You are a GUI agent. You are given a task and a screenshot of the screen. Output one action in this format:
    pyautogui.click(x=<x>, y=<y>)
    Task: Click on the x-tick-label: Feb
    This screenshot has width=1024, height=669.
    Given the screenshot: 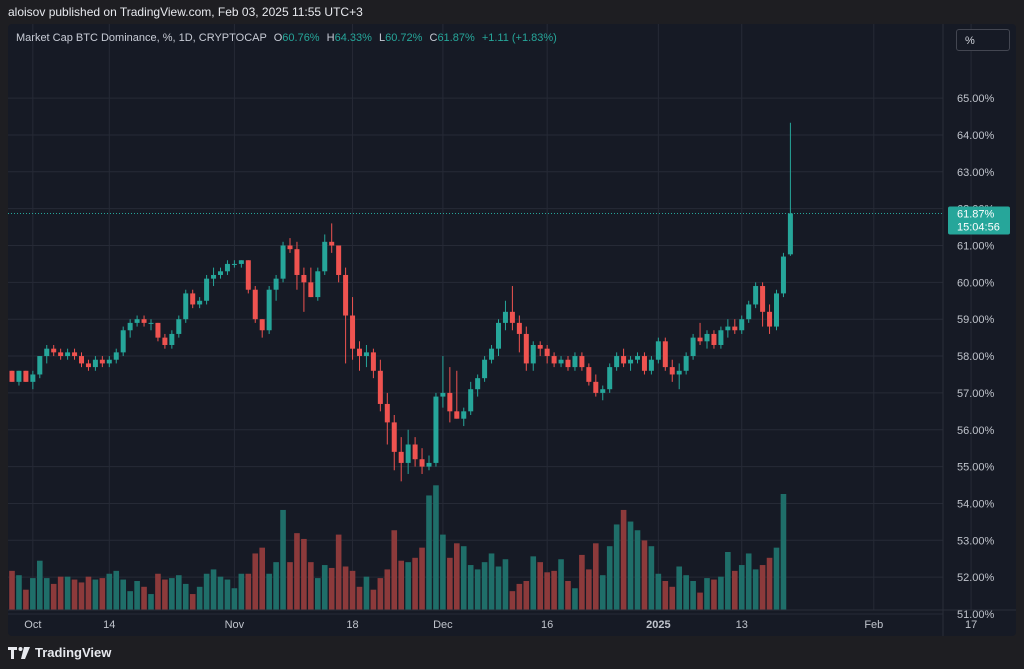 What is the action you would take?
    pyautogui.click(x=873, y=625)
    